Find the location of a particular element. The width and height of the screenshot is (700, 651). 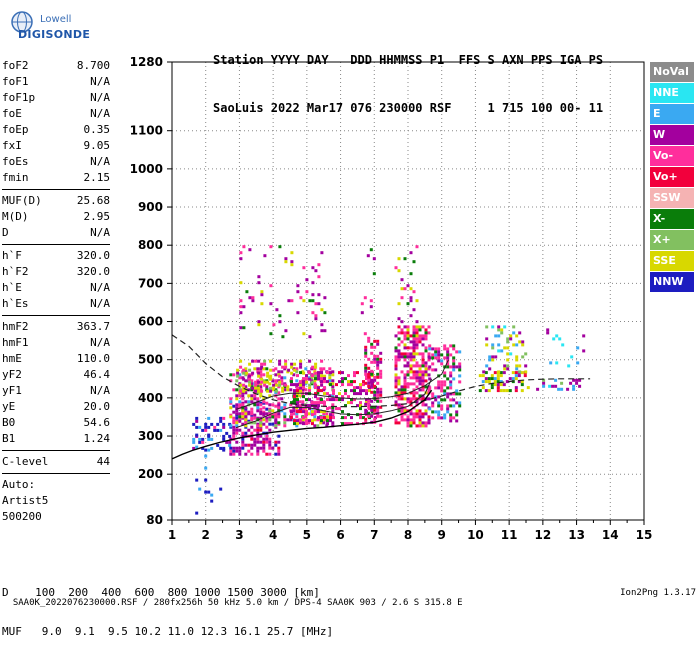

param-row-md: M(D) 2.95 is located at coordinates (56, 217).